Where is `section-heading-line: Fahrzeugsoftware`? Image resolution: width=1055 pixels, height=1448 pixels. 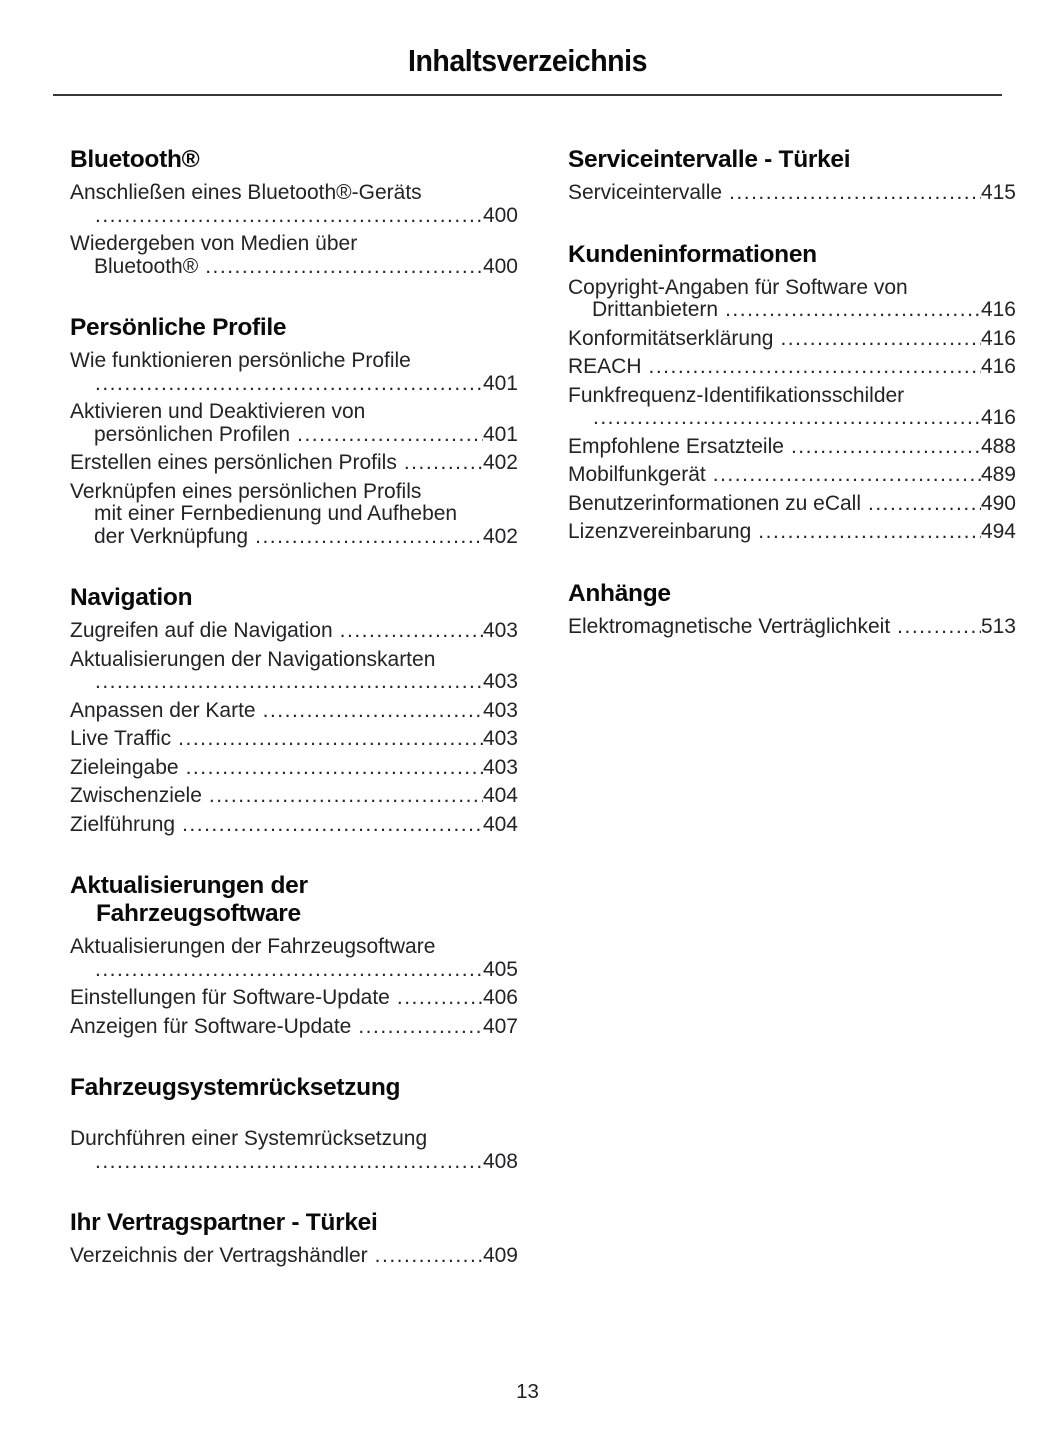 section-heading-line: Fahrzeugsoftware is located at coordinates (198, 913).